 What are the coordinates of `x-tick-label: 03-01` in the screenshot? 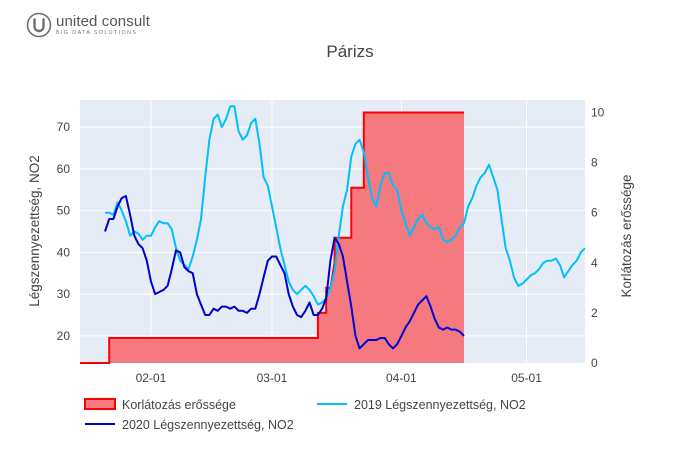 It's located at (272, 378).